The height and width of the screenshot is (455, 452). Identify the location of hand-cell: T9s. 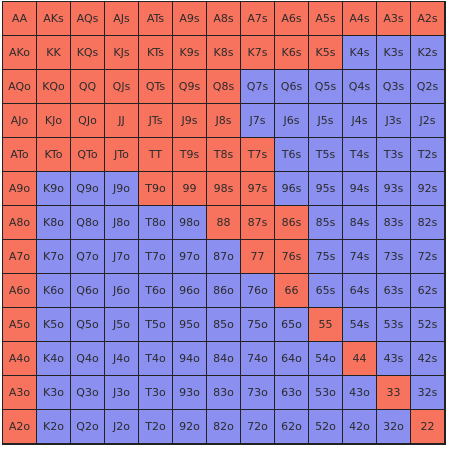
(190, 155).